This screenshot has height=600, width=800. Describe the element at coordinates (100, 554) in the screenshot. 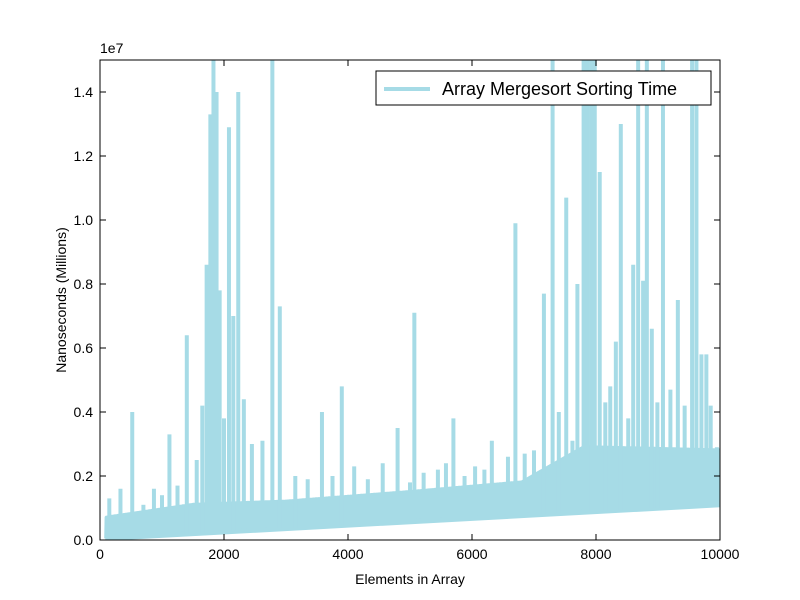

I see `x-tick-label-0: 0` at that location.